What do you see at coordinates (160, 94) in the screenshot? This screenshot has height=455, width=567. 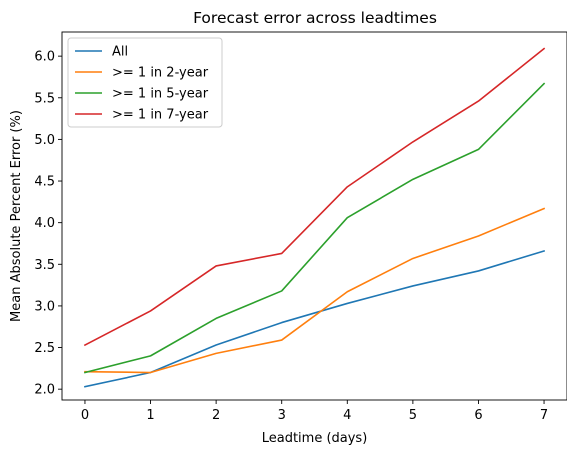 I see `legend-label: >= 1 in 5-year` at bounding box center [160, 94].